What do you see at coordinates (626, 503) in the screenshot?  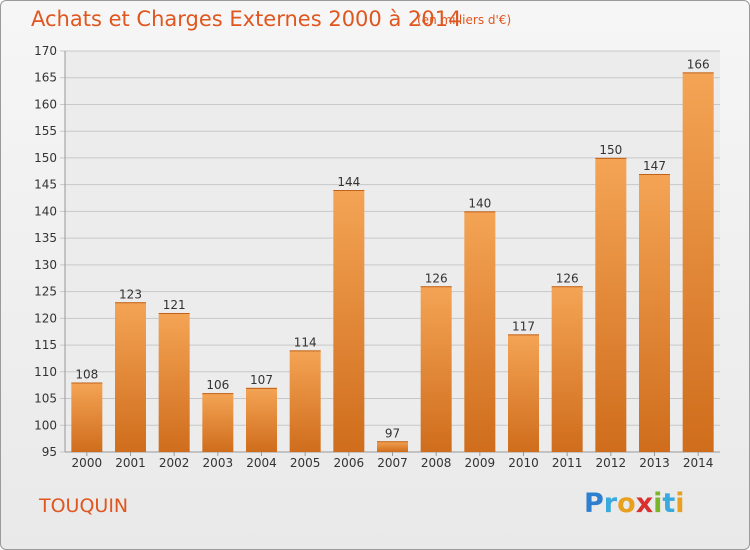 I see `logo-letter: o` at bounding box center [626, 503].